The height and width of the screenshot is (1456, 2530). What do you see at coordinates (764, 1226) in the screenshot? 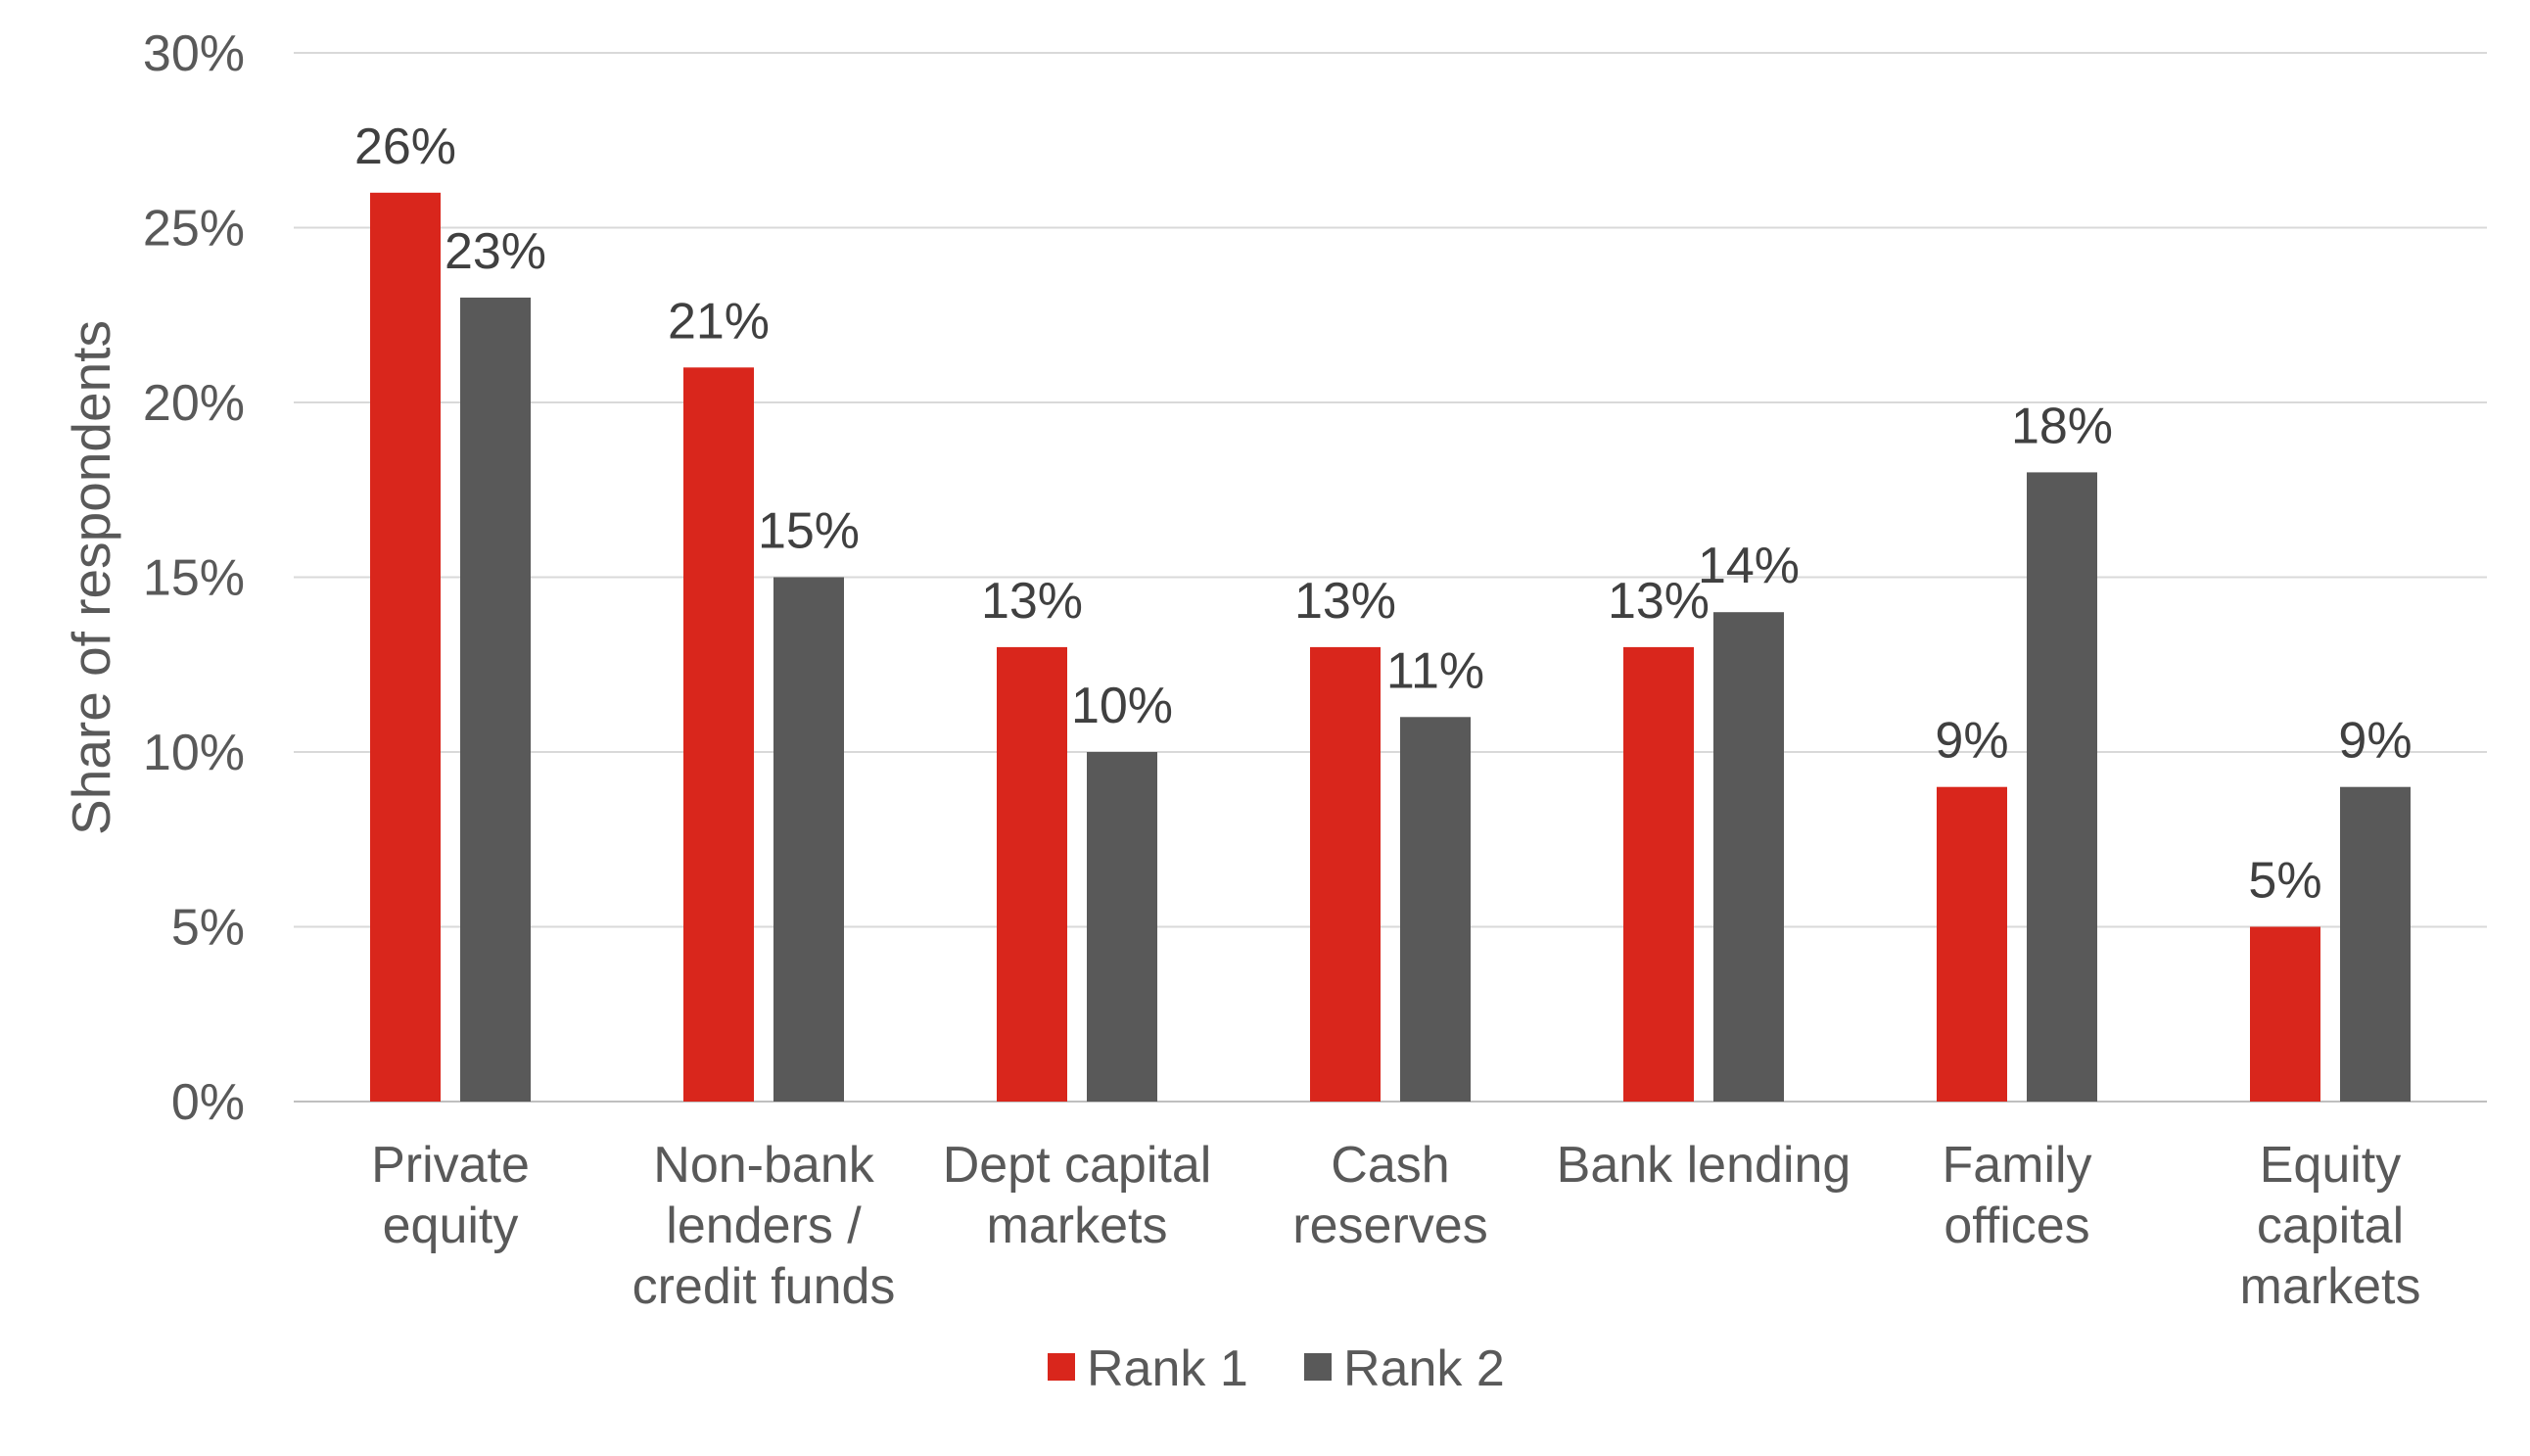
I see `x-category-label: lenders /` at bounding box center [764, 1226].